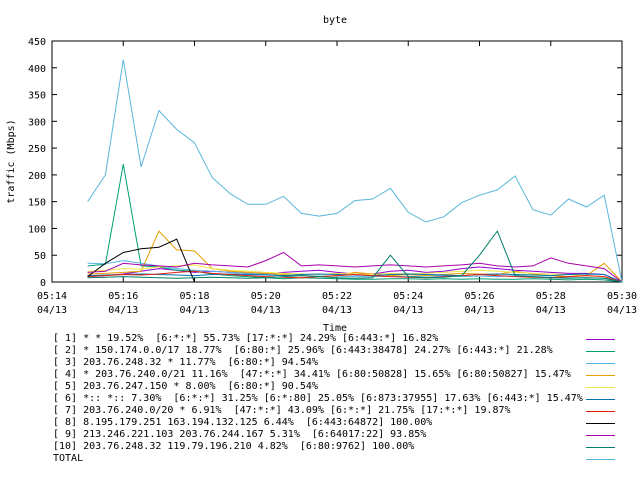 The image size is (640, 480). What do you see at coordinates (266, 296) in the screenshot?
I see `x-tick-label-time: 05:20` at bounding box center [266, 296].